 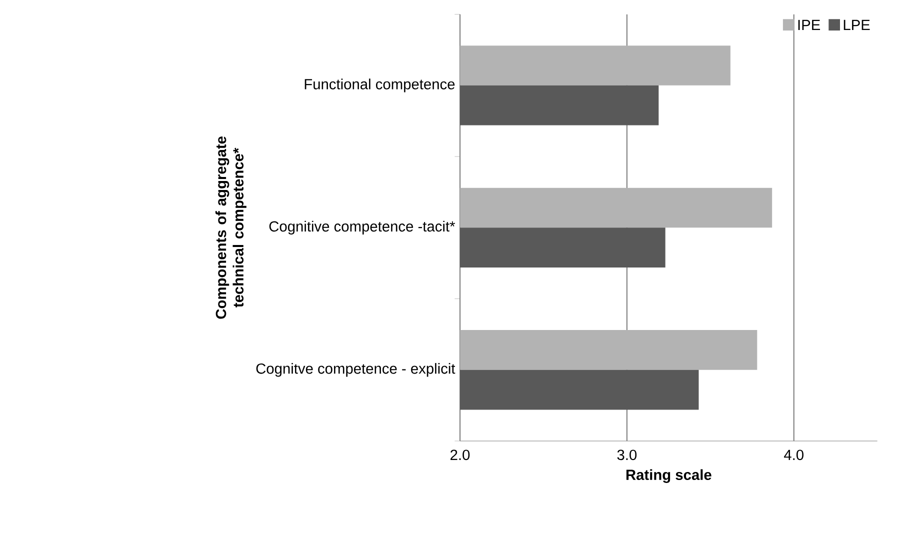 I want to click on y-tick-label: Cognitve competence - explicit, so click(x=356, y=370).